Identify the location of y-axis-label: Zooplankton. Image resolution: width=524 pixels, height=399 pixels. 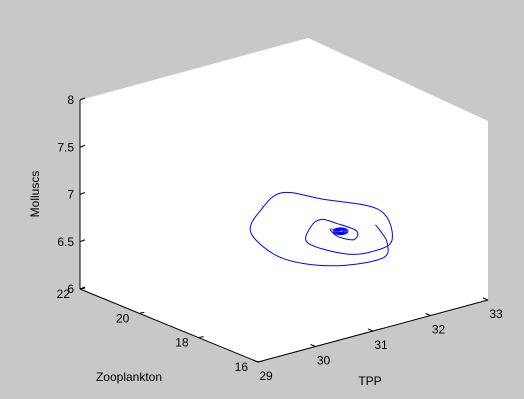
(129, 377).